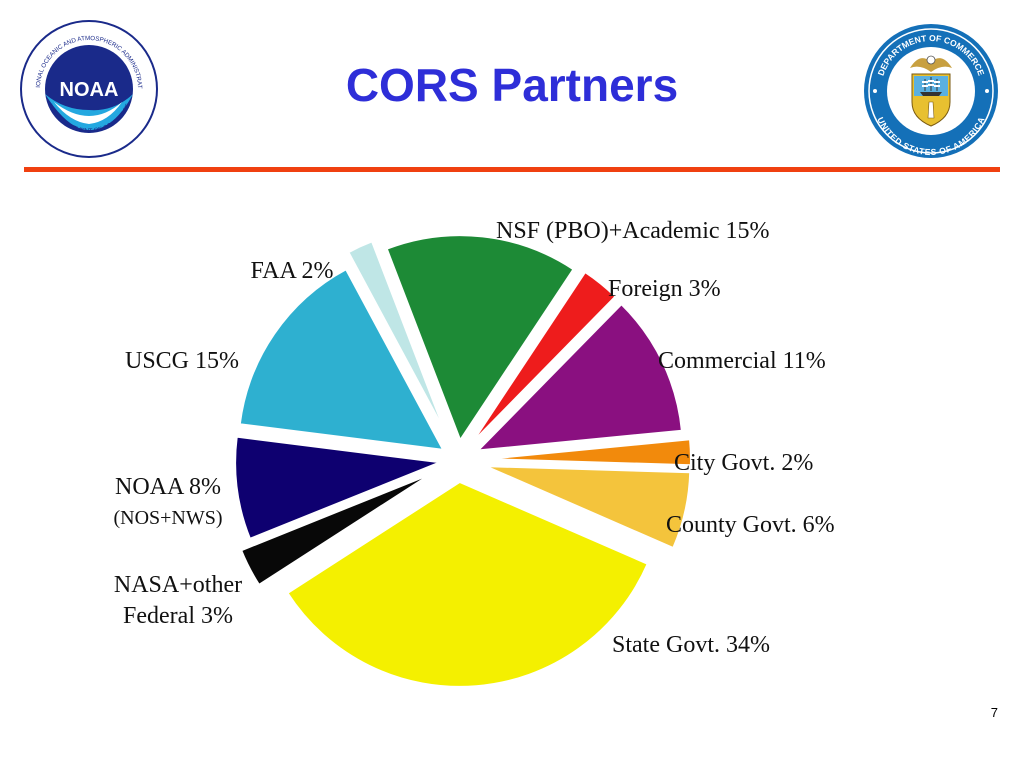 The height and width of the screenshot is (768, 1024). I want to click on title-divider, so click(512, 169).